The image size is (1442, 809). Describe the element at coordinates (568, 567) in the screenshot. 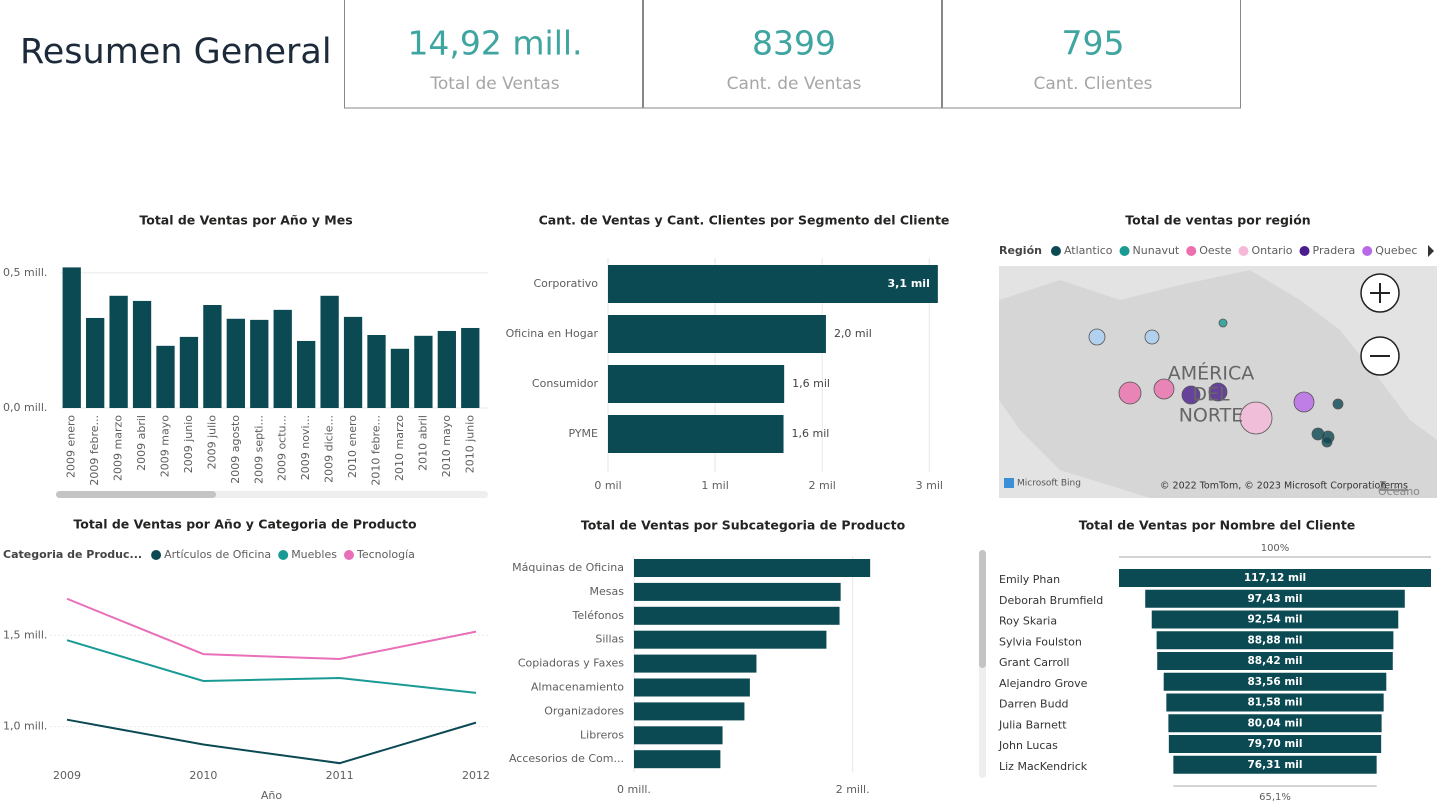

I see `category-label: Máquinas de Oficina` at that location.